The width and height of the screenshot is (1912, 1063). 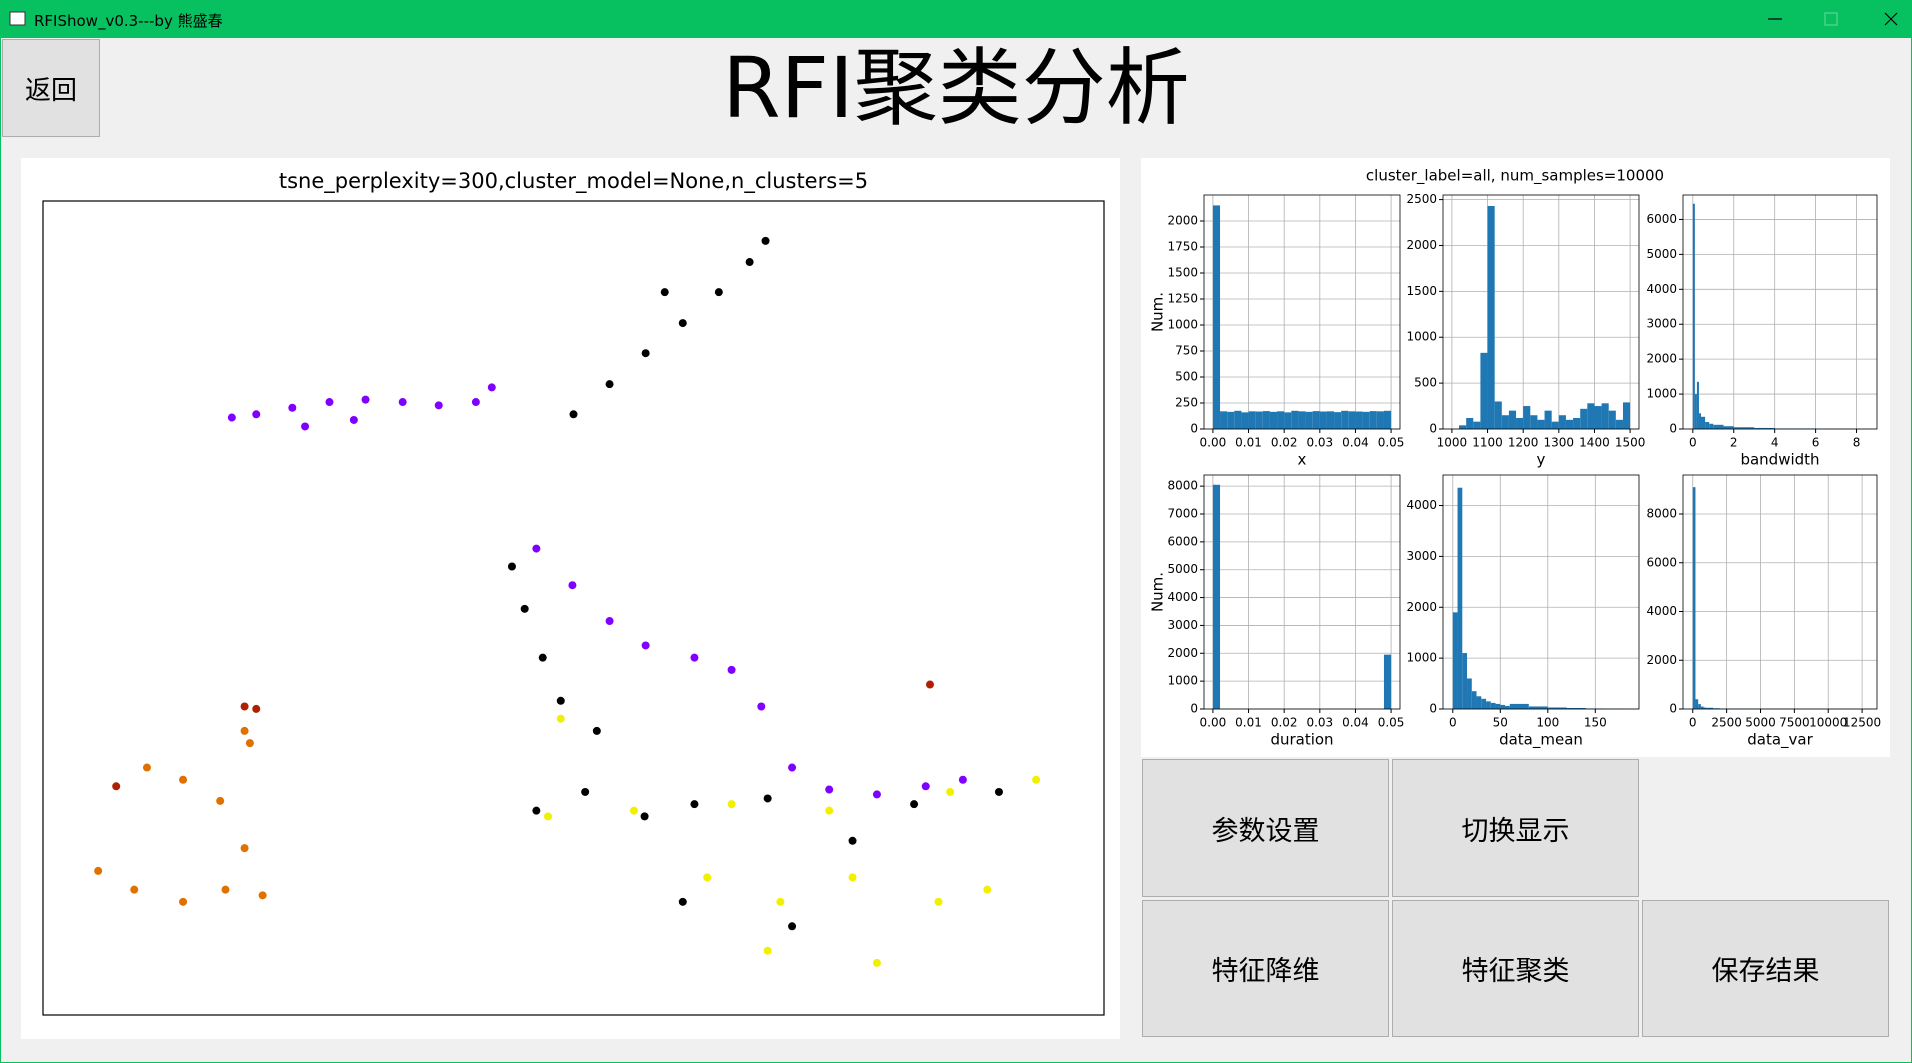 What do you see at coordinates (1765, 968) in the screenshot?
I see `button: 保存结果` at bounding box center [1765, 968].